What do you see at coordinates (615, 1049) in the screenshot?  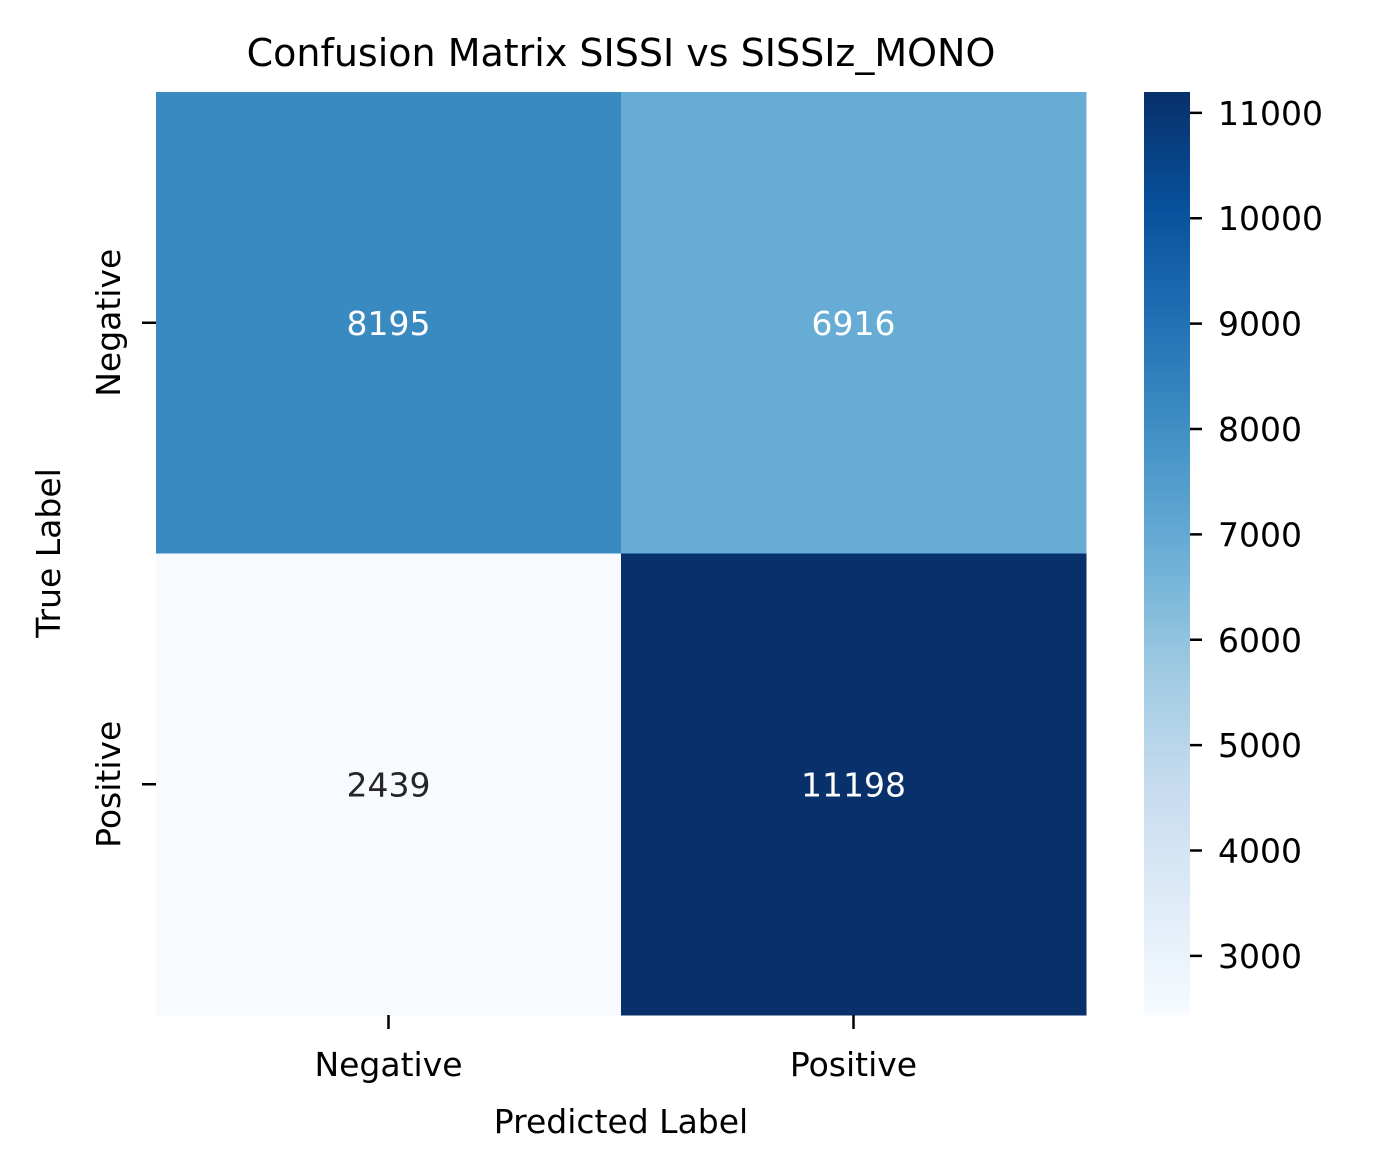 I see `x-axis: Negative Positive` at bounding box center [615, 1049].